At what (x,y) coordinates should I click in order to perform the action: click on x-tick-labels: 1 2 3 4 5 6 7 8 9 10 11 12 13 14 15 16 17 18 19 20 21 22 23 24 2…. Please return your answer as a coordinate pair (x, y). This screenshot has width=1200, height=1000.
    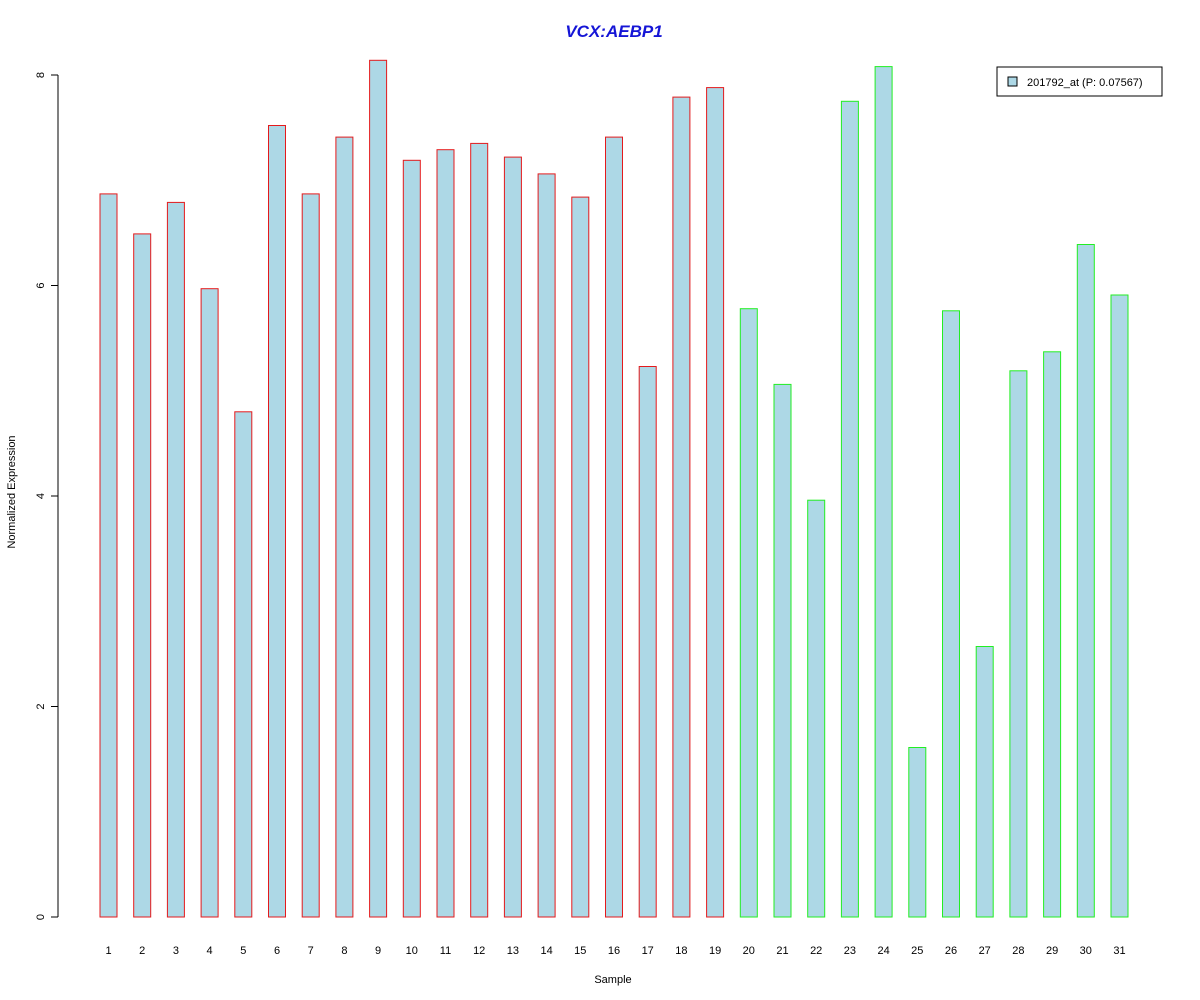
    Looking at the image, I should click on (615, 951).